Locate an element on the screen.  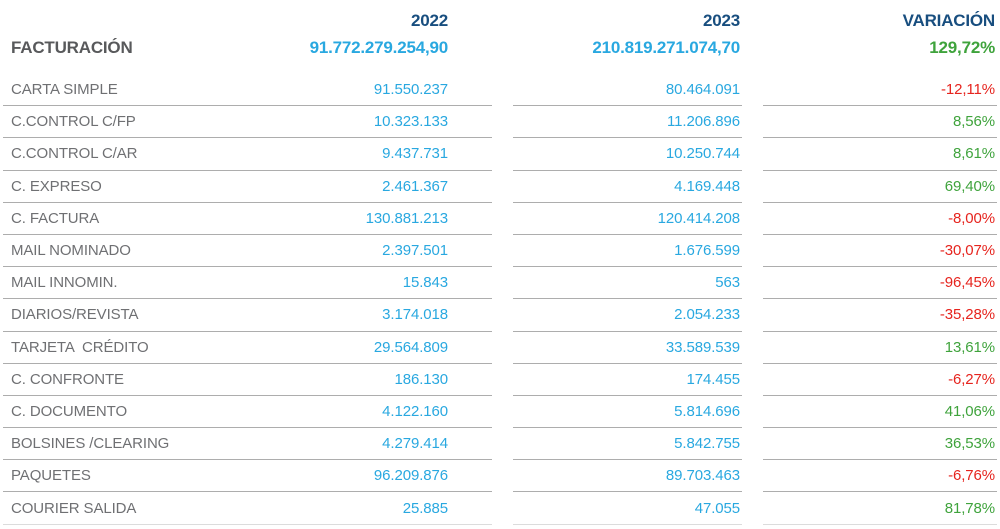
table-row: COURIER SALIDA 25.885 47.055 81,78% is located at coordinates (500, 508).